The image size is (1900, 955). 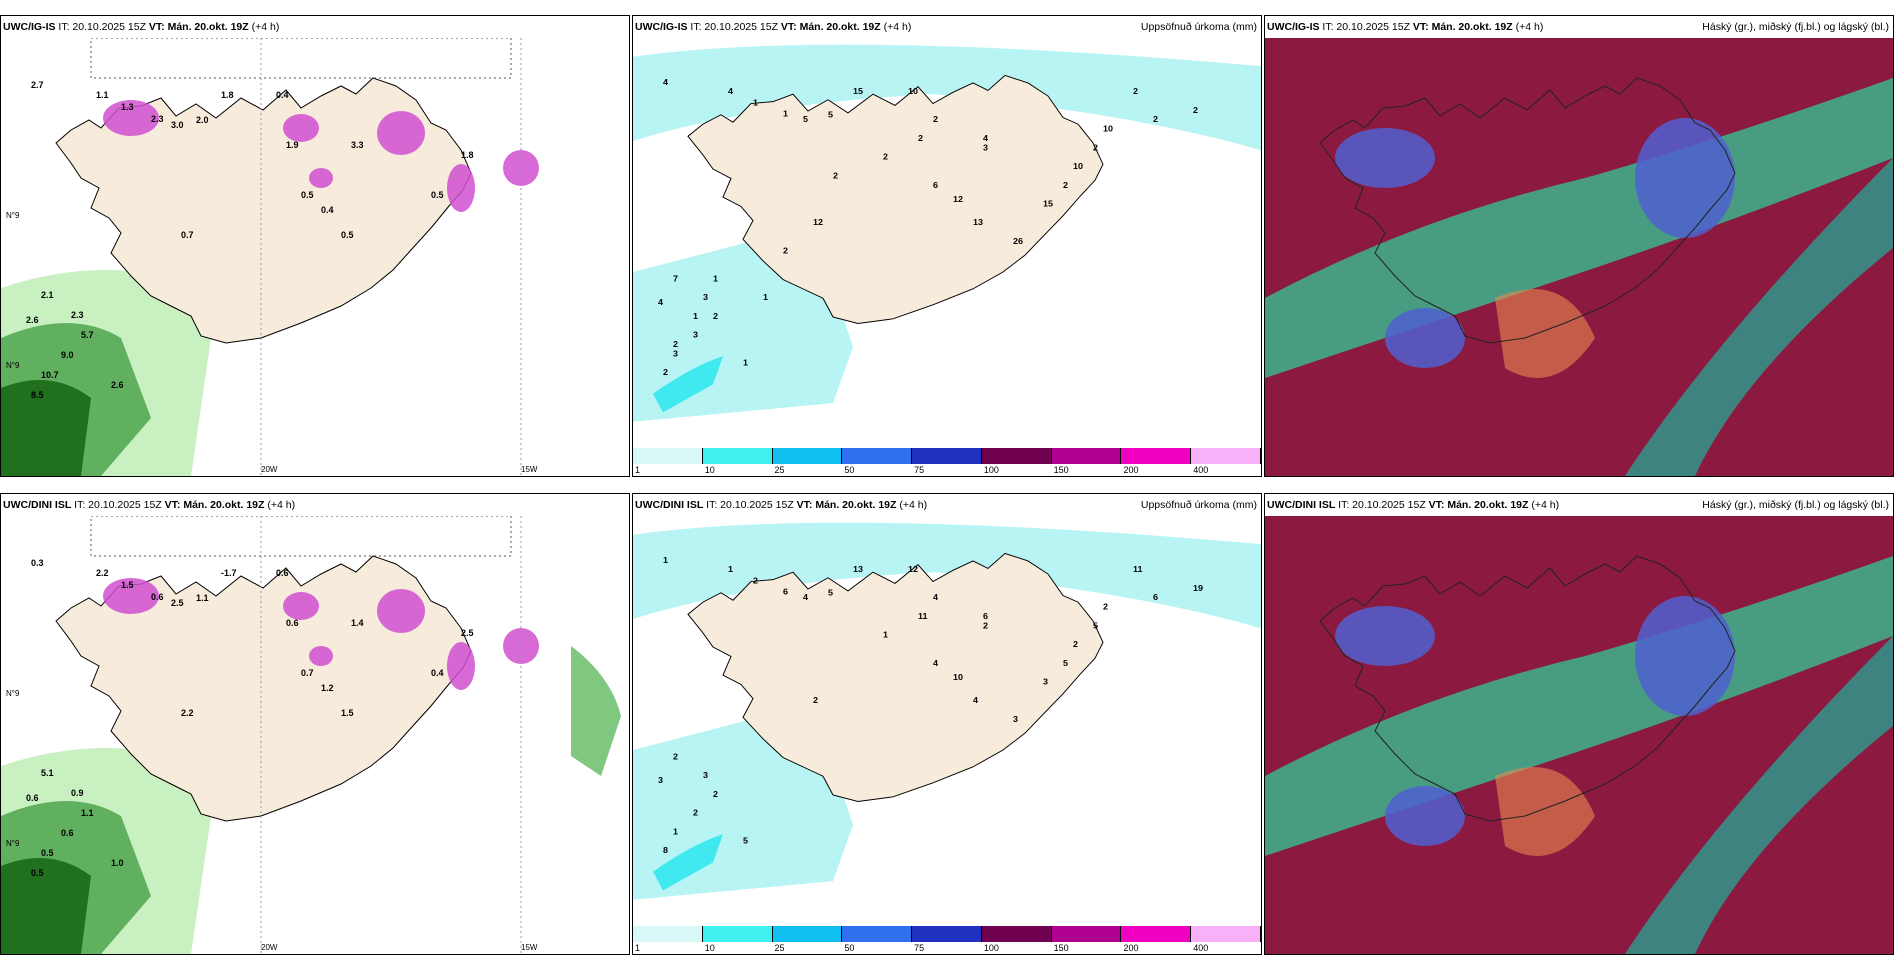 I want to click on lead-time: (+4 h), so click(x=913, y=505).